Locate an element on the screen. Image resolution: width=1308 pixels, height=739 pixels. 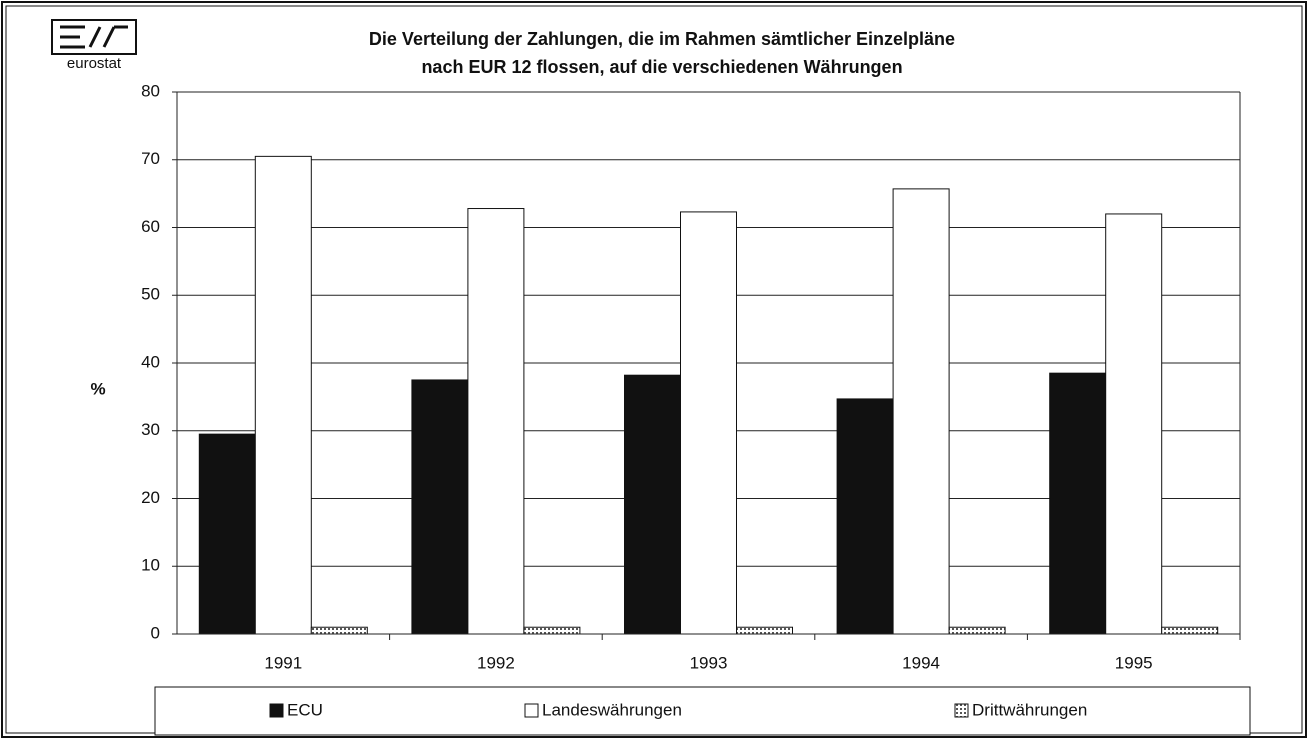
y-tick-label: 10 is located at coordinates (150, 565).